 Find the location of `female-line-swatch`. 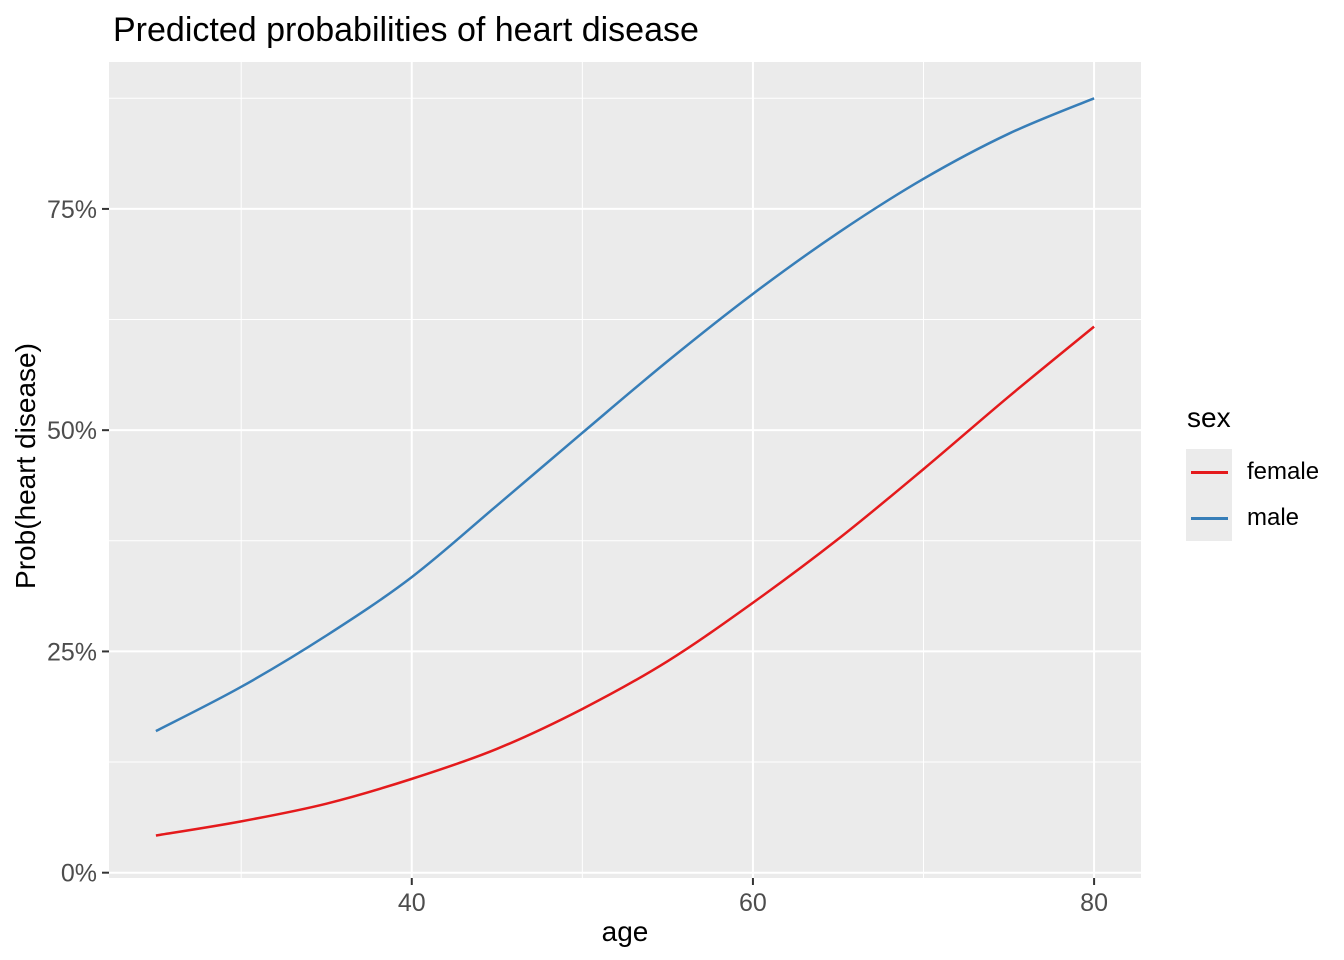

female-line-swatch is located at coordinates (1209, 472).